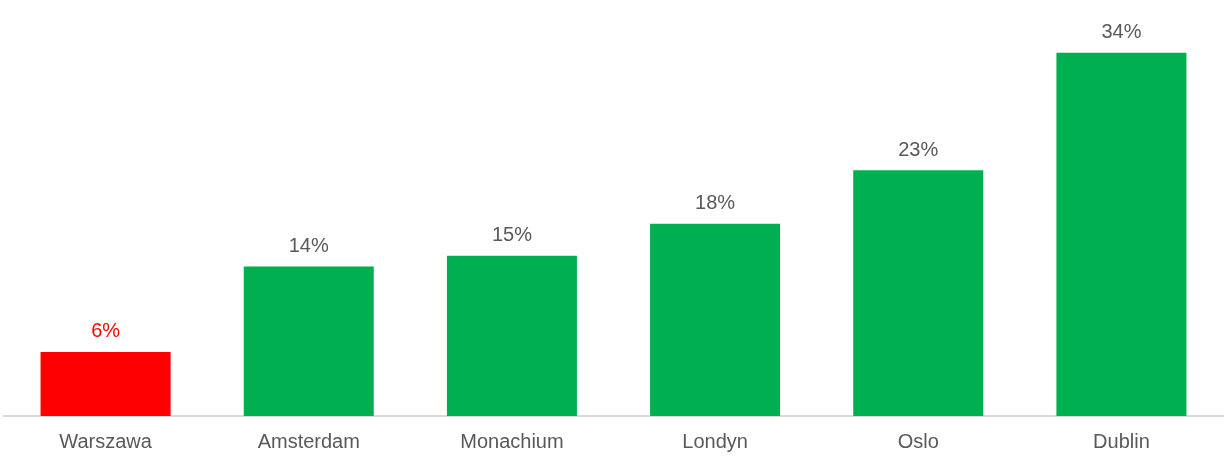 The width and height of the screenshot is (1227, 468). I want to click on data-label: 14%, so click(308, 244).